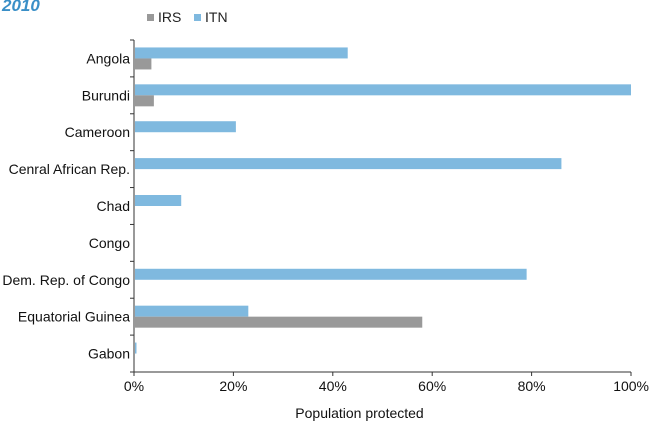 The height and width of the screenshot is (421, 652). I want to click on chart-title: 2010, so click(21, 7).